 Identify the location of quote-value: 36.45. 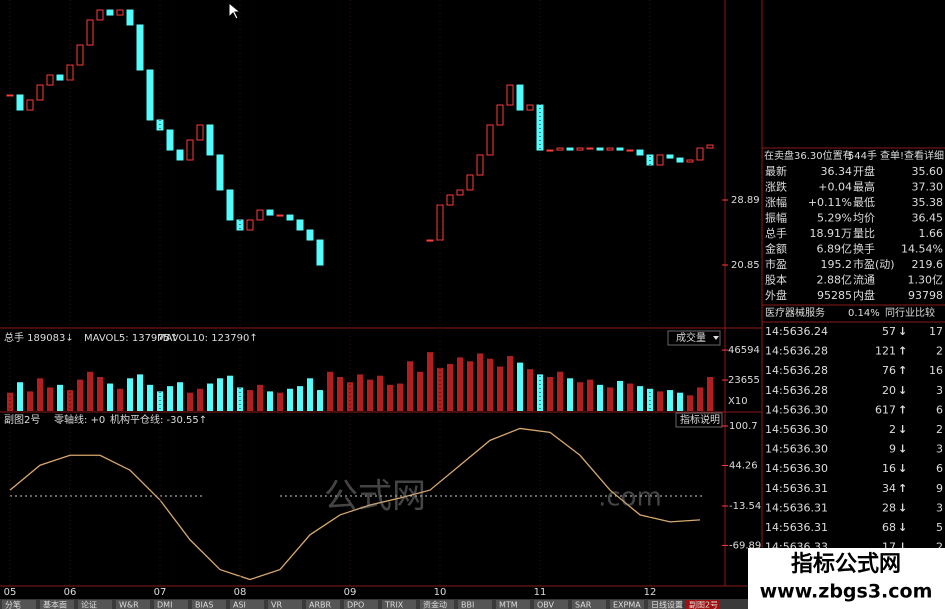
(928, 218).